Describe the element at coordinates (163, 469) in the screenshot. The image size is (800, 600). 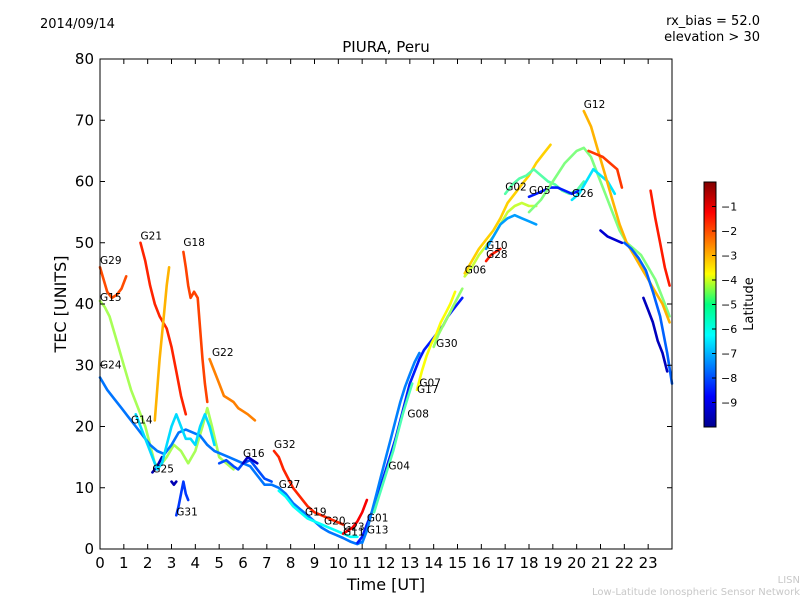
I see `satellite-label-g25: G25` at that location.